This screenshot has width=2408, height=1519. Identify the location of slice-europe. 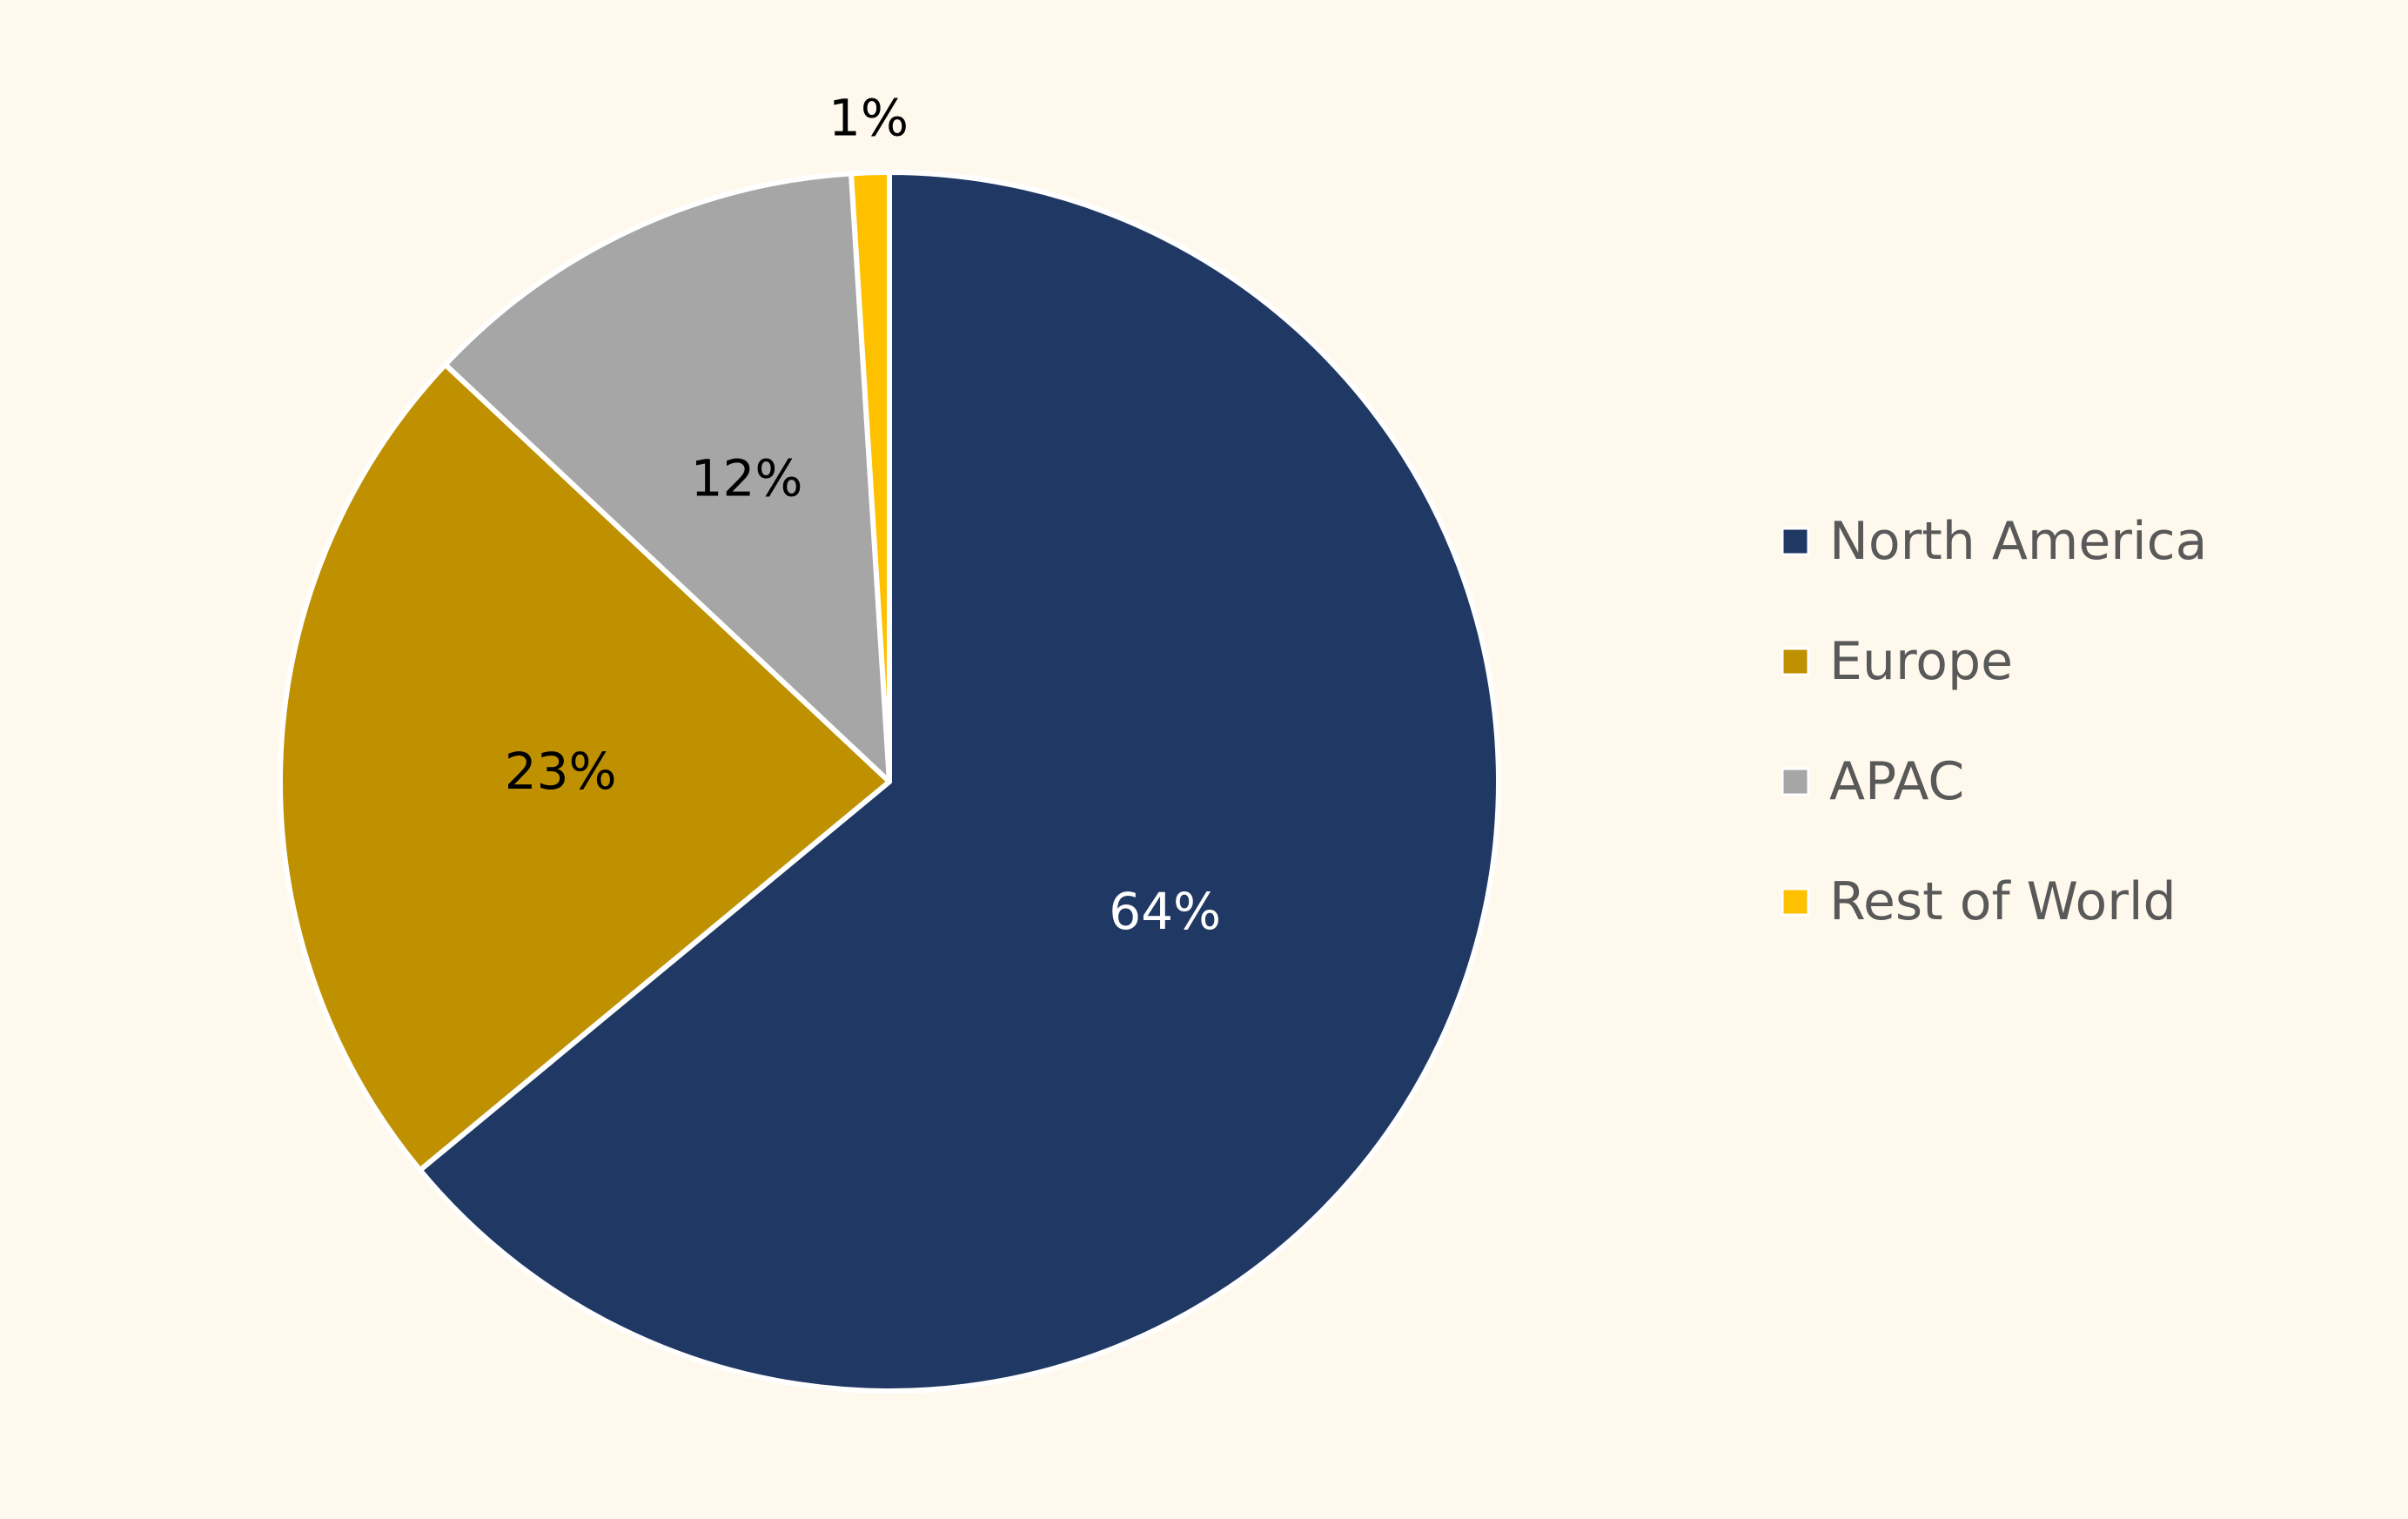
(584, 767).